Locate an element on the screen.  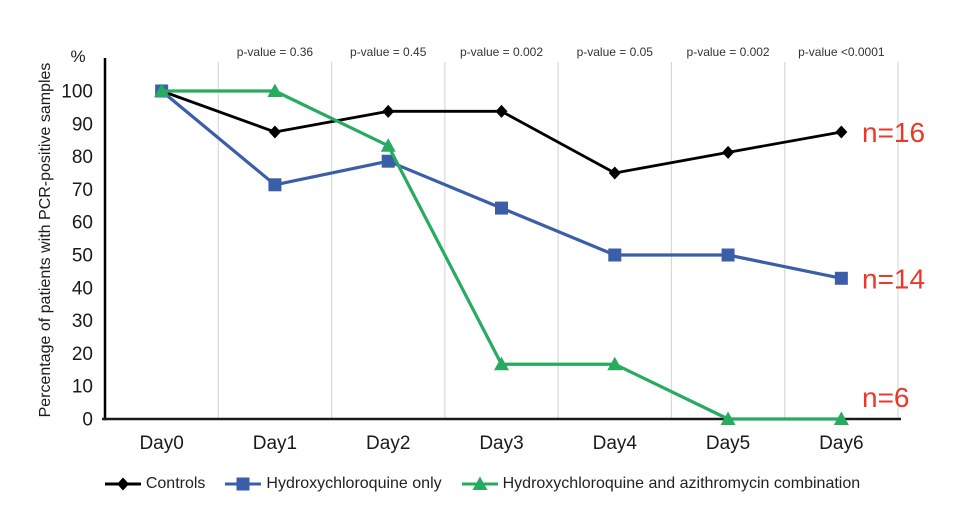
y-tick-label: 40 is located at coordinates (82, 288).